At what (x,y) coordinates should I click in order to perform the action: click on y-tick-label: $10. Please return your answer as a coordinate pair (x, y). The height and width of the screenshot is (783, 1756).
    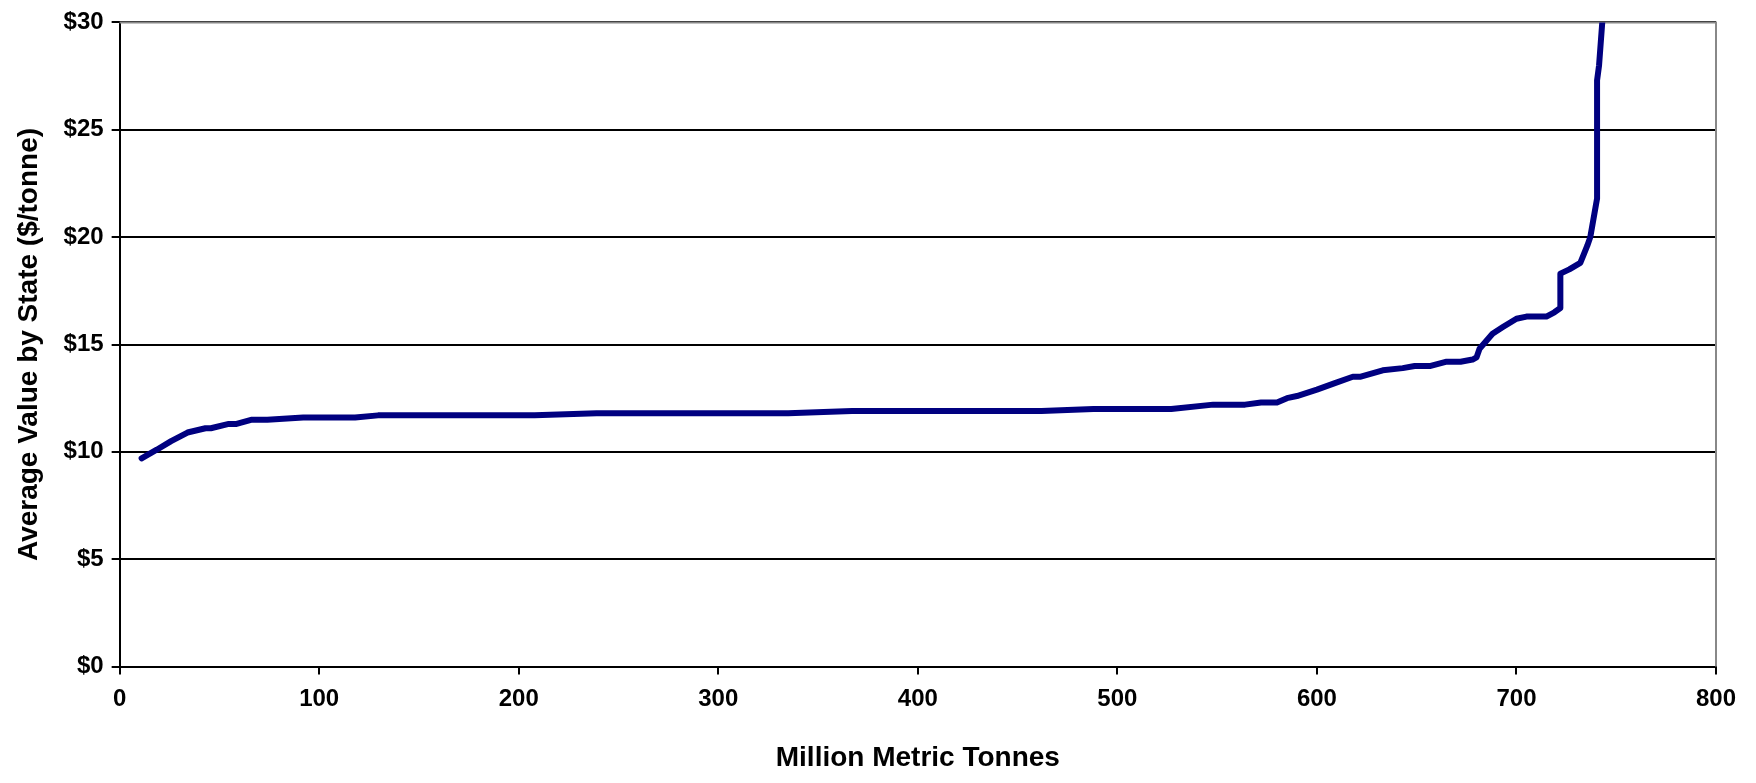
    Looking at the image, I should click on (83, 450).